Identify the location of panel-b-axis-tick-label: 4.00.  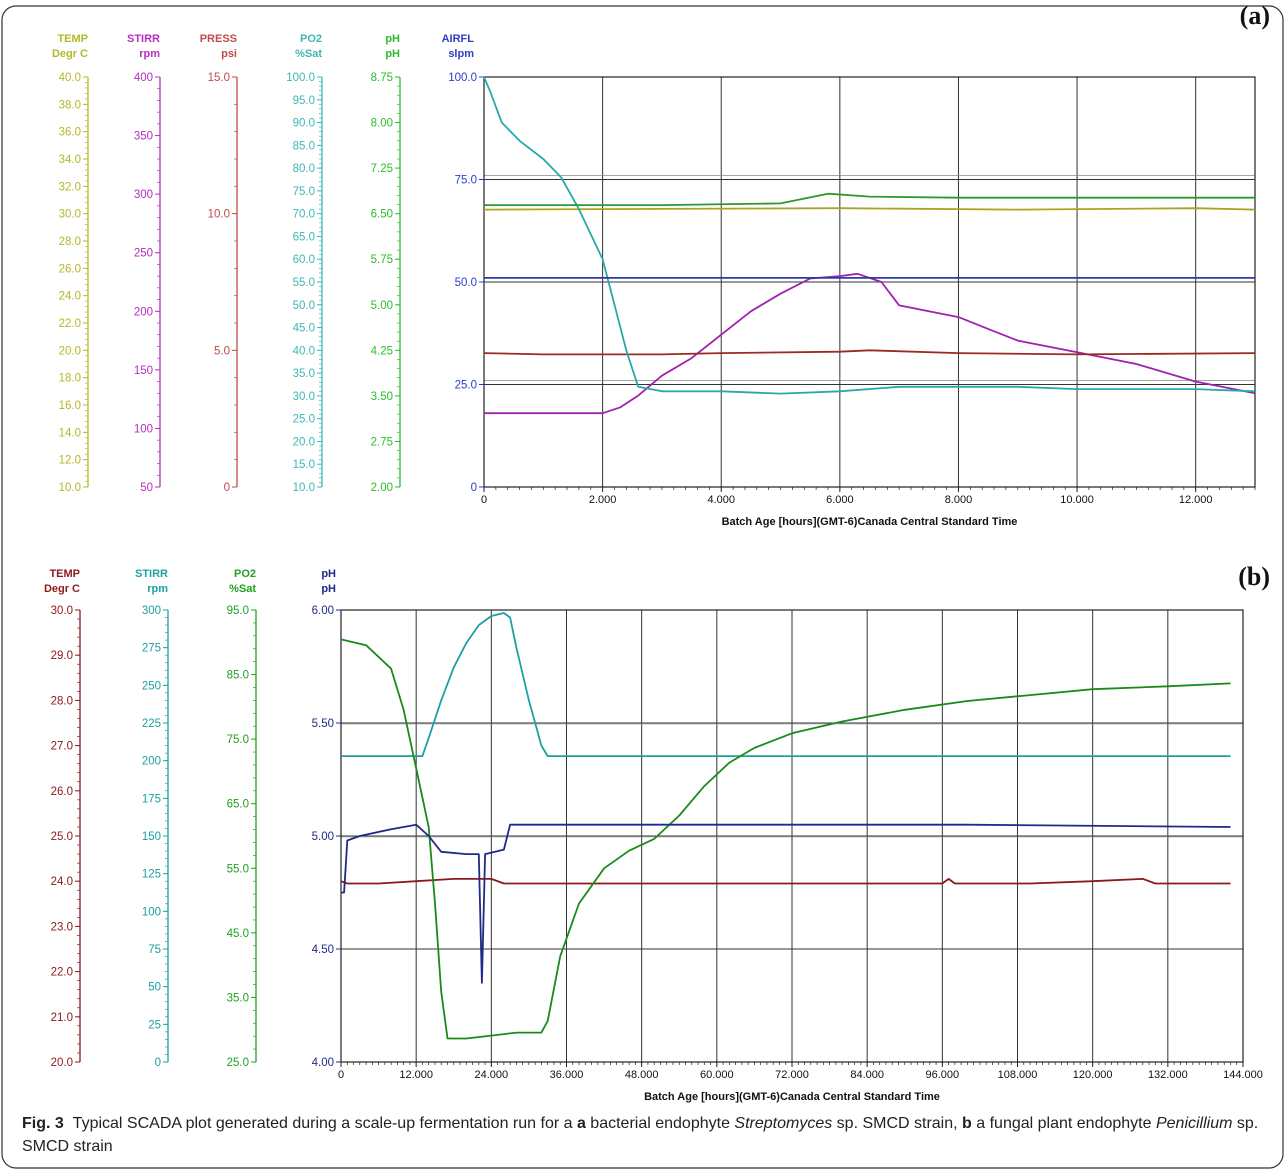
(323, 1063).